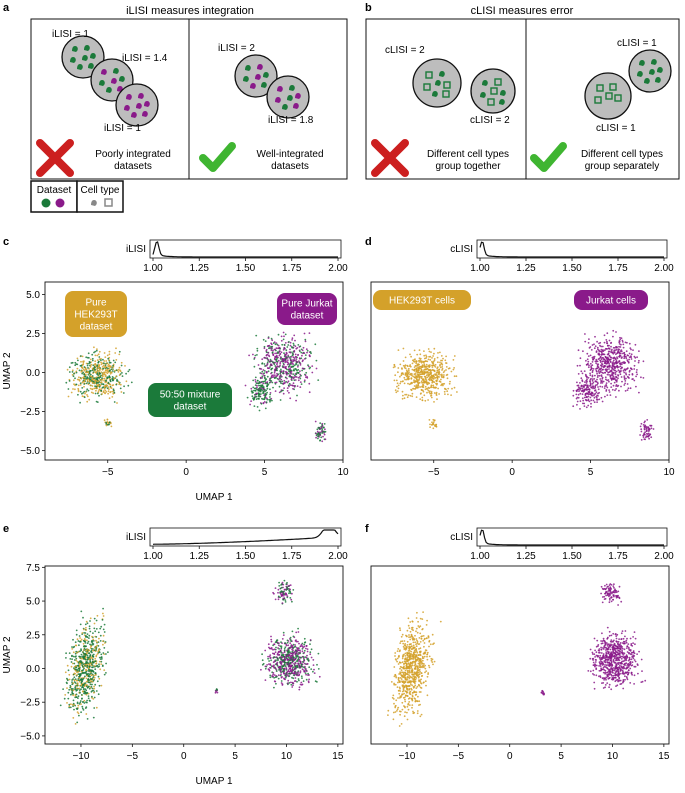 Image resolution: width=685 pixels, height=793 pixels. I want to click on y-tick-label: 5.0, so click(33, 295).